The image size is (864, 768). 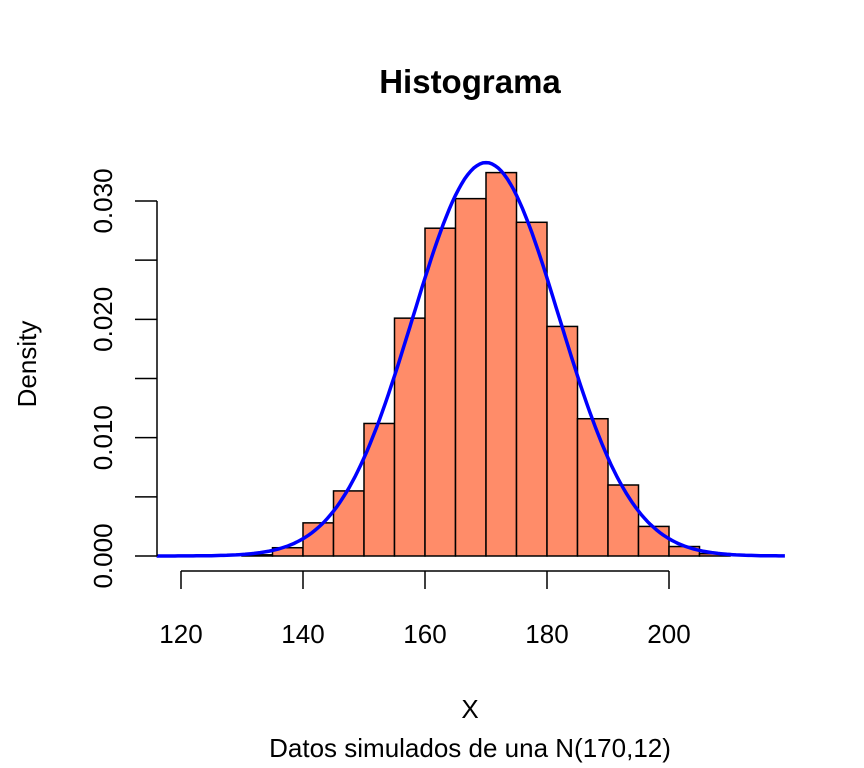 I want to click on y-tick-label: 0.000, so click(x=103, y=555).